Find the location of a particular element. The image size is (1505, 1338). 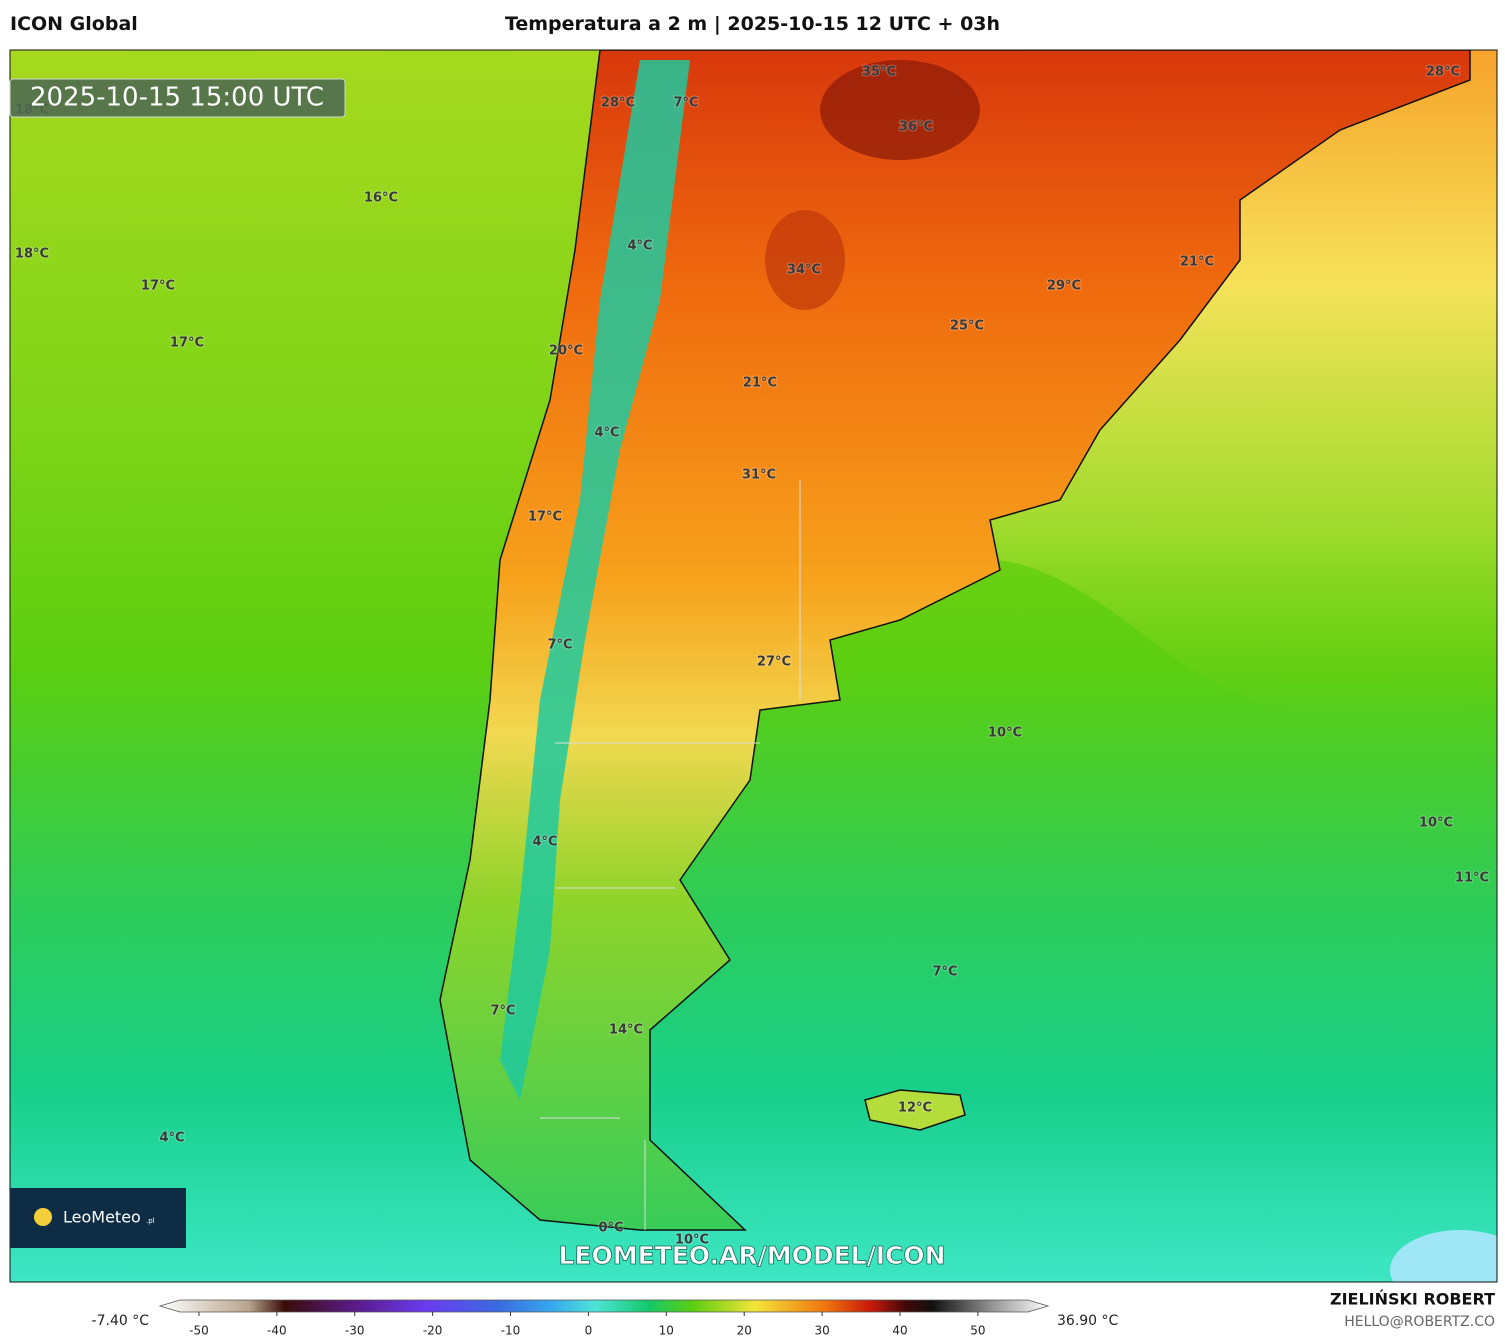

author: ZIELIŃSKI ROBERT is located at coordinates (1412, 1299).